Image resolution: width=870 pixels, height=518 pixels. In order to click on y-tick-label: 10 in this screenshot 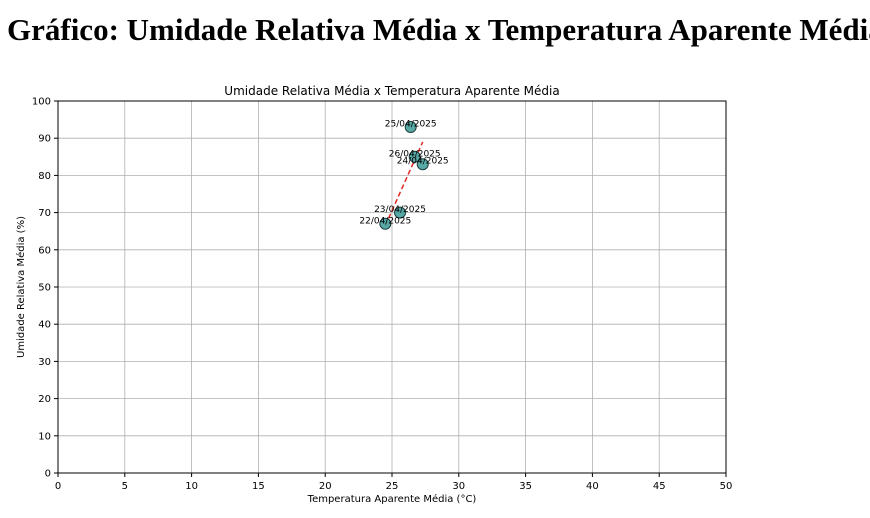, I will do `click(44, 436)`.